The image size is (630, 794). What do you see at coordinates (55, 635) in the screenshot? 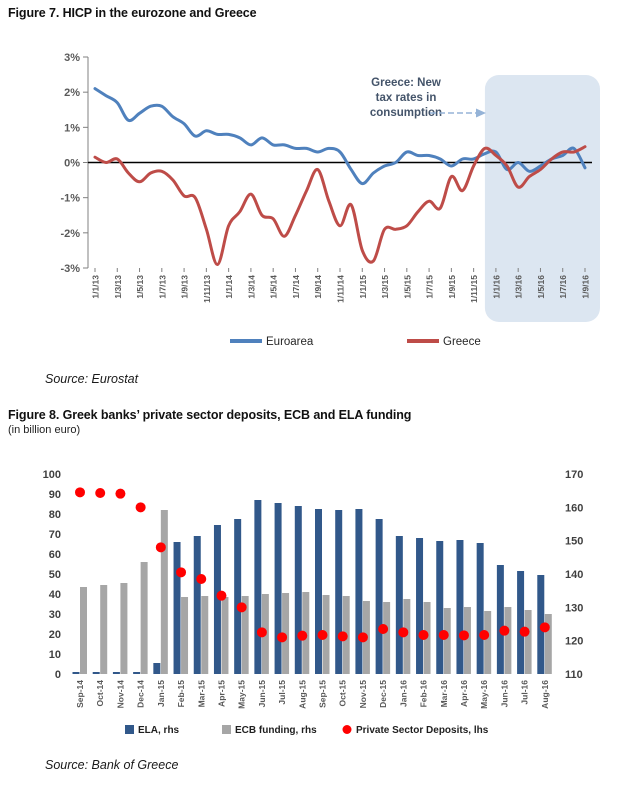
I see `left-axis-tick-label: 20` at bounding box center [55, 635].